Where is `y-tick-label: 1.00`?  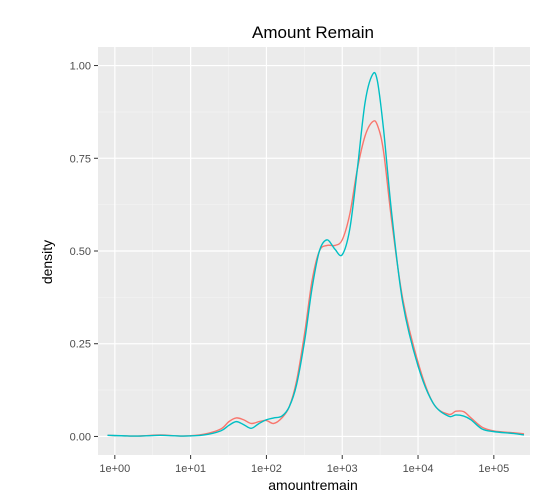 y-tick-label: 1.00 is located at coordinates (80, 67).